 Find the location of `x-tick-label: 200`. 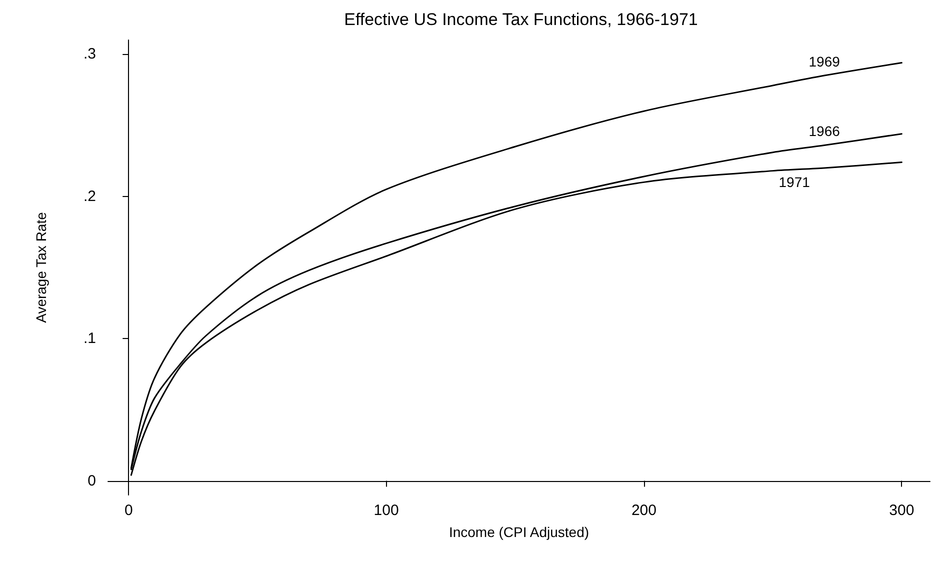

x-tick-label: 200 is located at coordinates (643, 510).